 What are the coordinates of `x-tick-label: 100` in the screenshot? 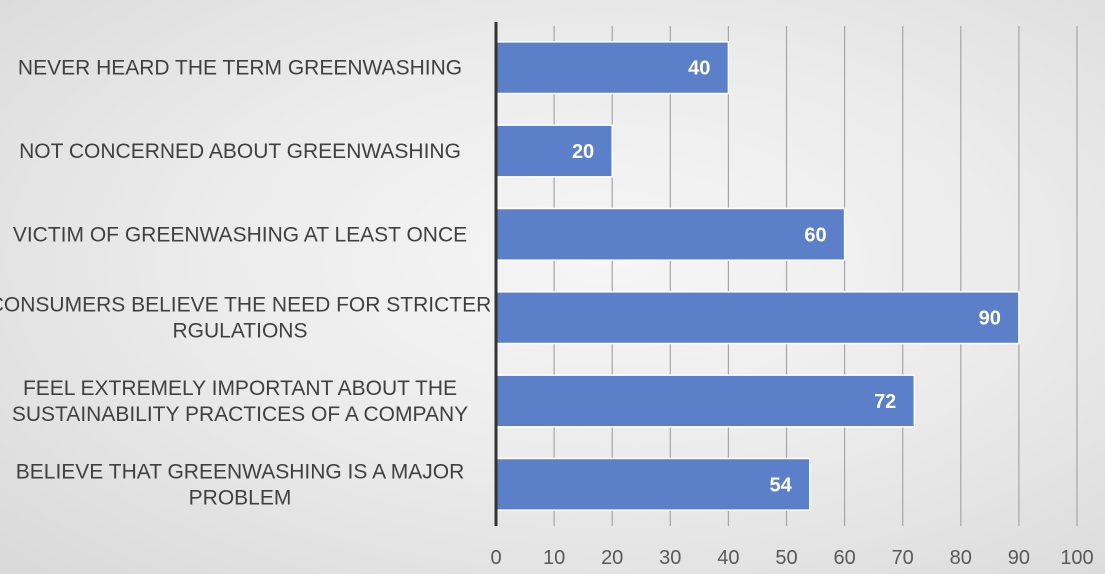 It's located at (1076, 558).